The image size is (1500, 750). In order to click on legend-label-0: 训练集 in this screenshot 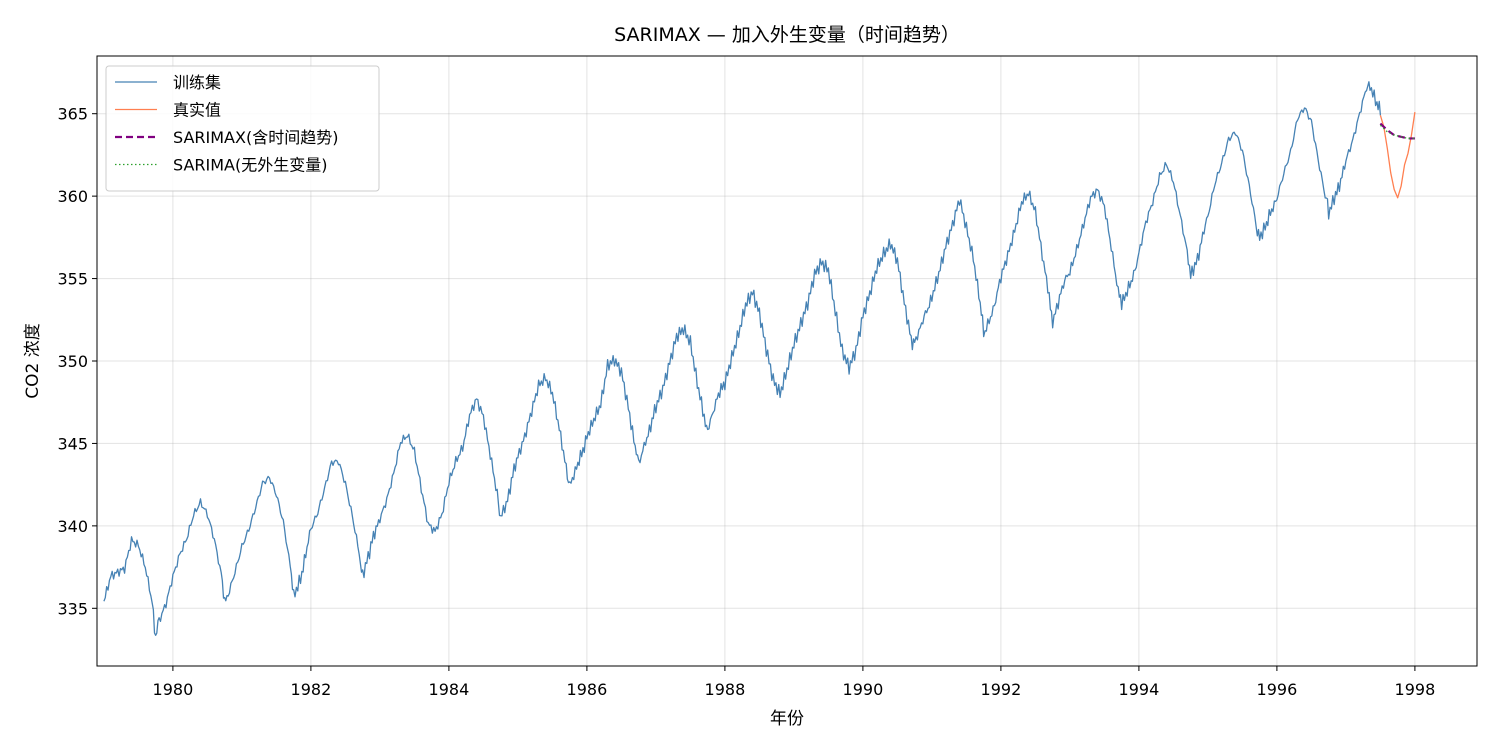, I will do `click(197, 82)`.